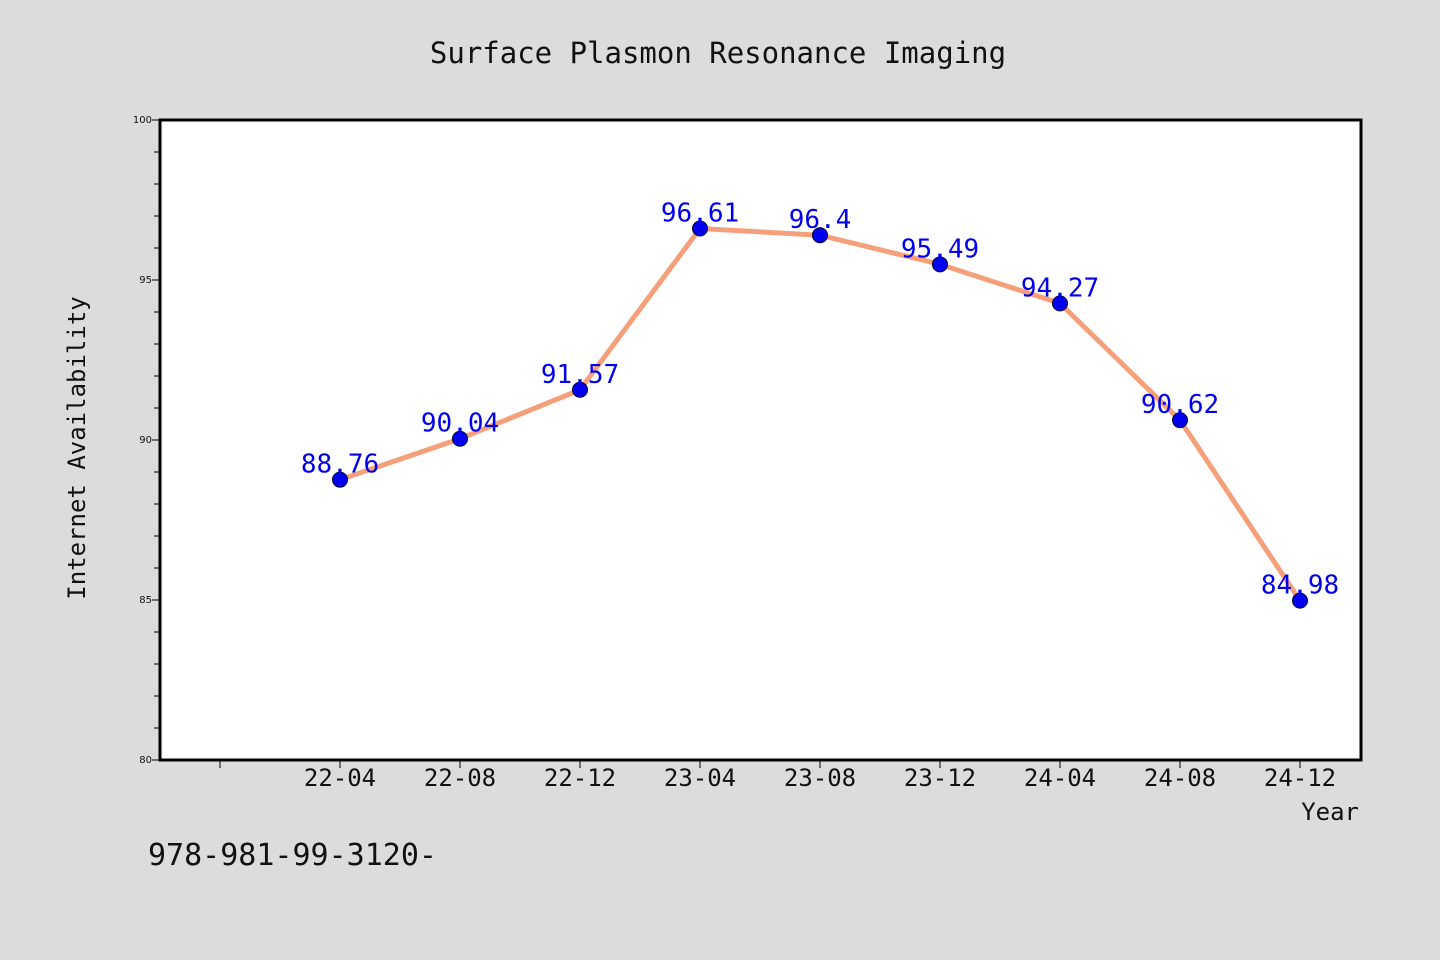  Describe the element at coordinates (940, 778) in the screenshot. I see `x-tick-label: 23-12` at that location.